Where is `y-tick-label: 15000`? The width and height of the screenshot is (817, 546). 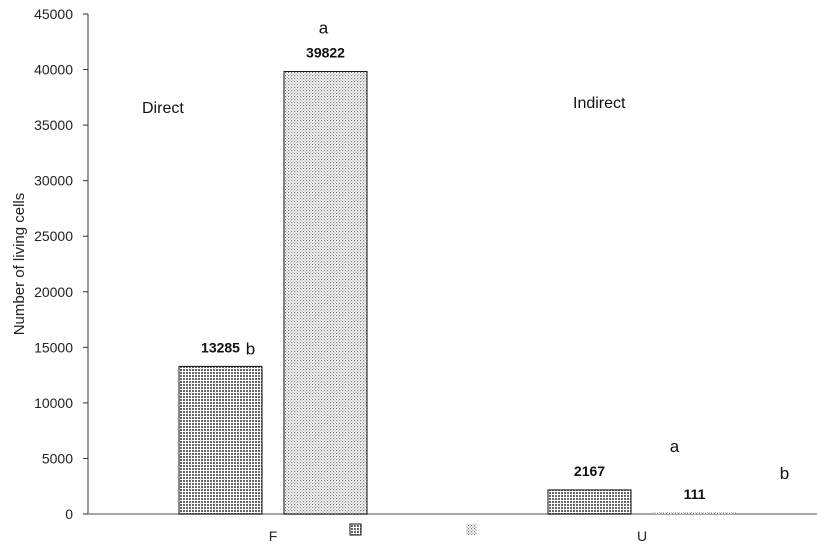
y-tick-label: 15000 is located at coordinates (53, 347).